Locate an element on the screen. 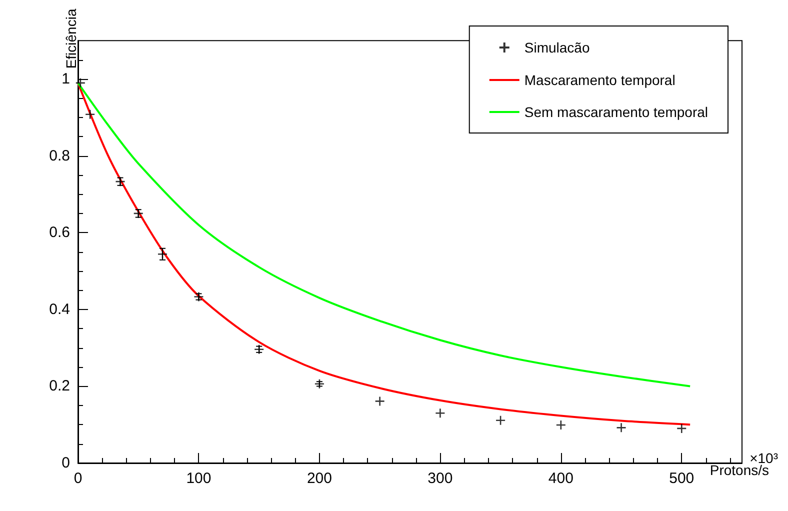 This screenshot has height=511, width=788. y-tick-label: 0.2 is located at coordinates (59, 386).